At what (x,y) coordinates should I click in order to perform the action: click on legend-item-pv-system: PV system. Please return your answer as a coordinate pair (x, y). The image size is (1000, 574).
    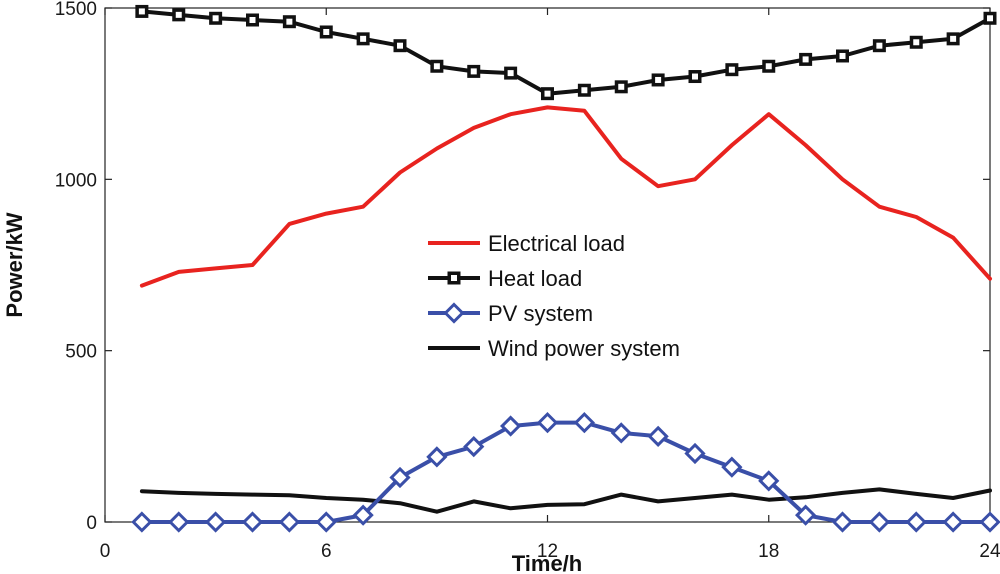
    Looking at the image, I should click on (510, 313).